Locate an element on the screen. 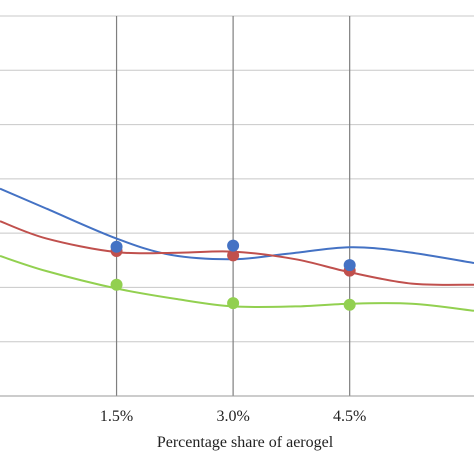  tick-labels: 1.5% 3.0% 4.5% is located at coordinates (233, 416).